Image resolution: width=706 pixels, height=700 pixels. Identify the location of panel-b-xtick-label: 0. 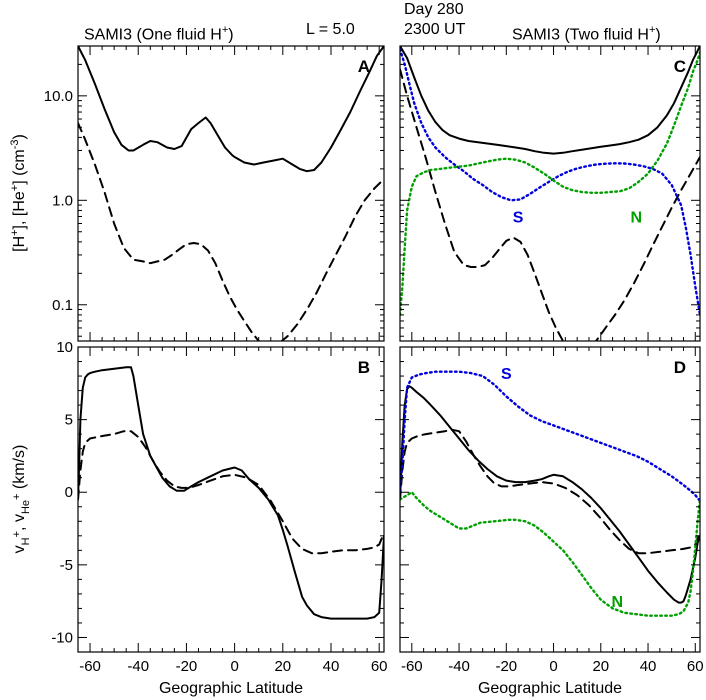
(234, 666).